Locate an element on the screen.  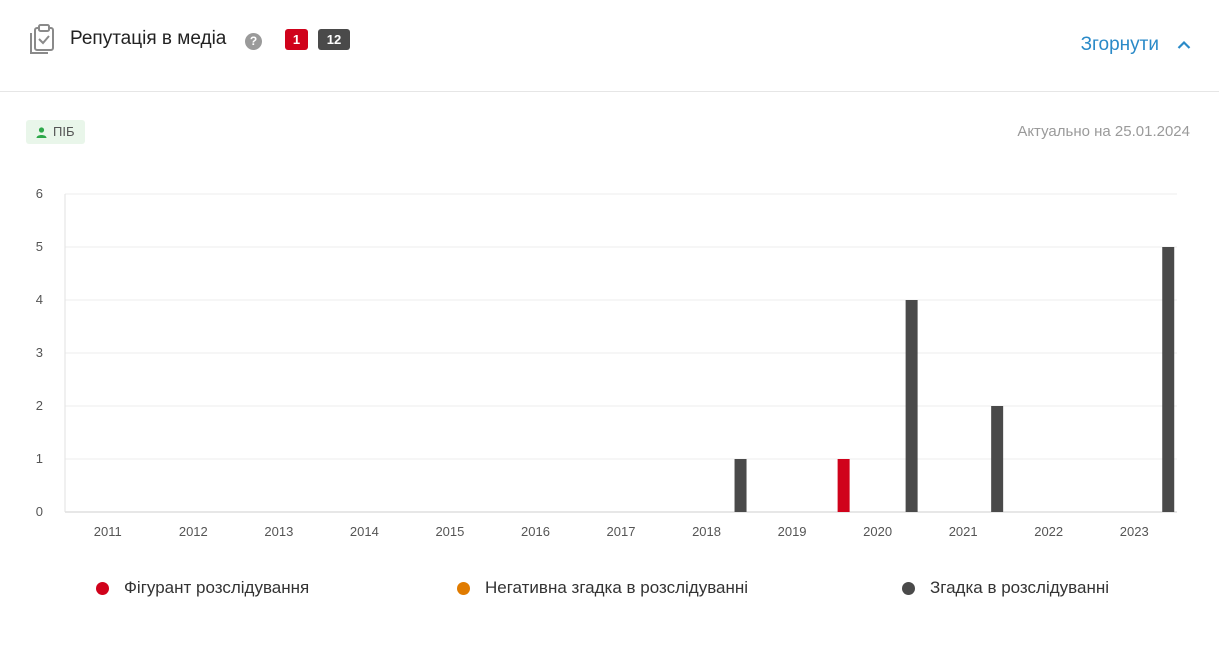
y-tick-label: 5 is located at coordinates (39, 246).